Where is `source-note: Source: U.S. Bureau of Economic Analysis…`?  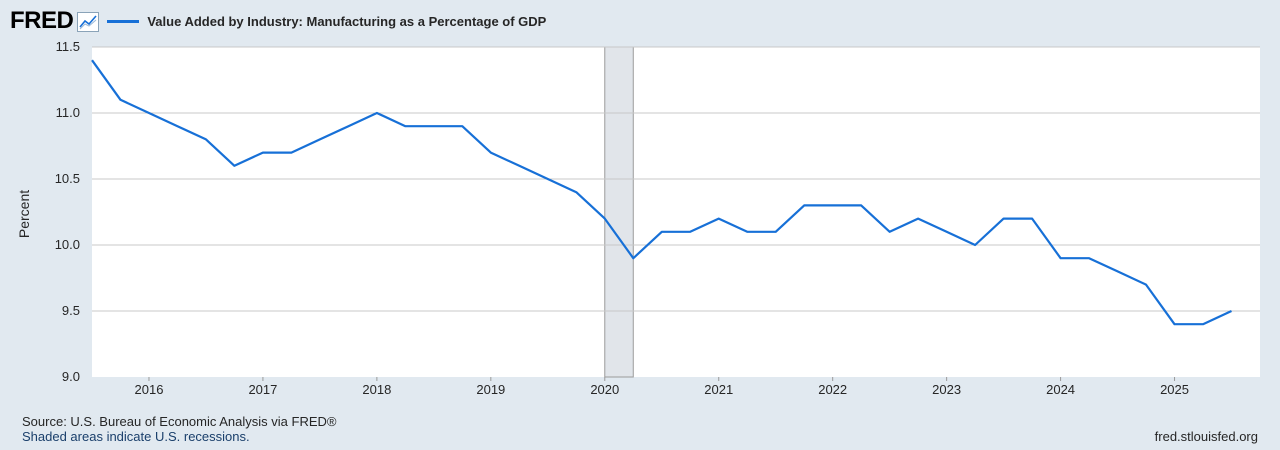
source-note: Source: U.S. Bureau of Economic Analysis… is located at coordinates (179, 421).